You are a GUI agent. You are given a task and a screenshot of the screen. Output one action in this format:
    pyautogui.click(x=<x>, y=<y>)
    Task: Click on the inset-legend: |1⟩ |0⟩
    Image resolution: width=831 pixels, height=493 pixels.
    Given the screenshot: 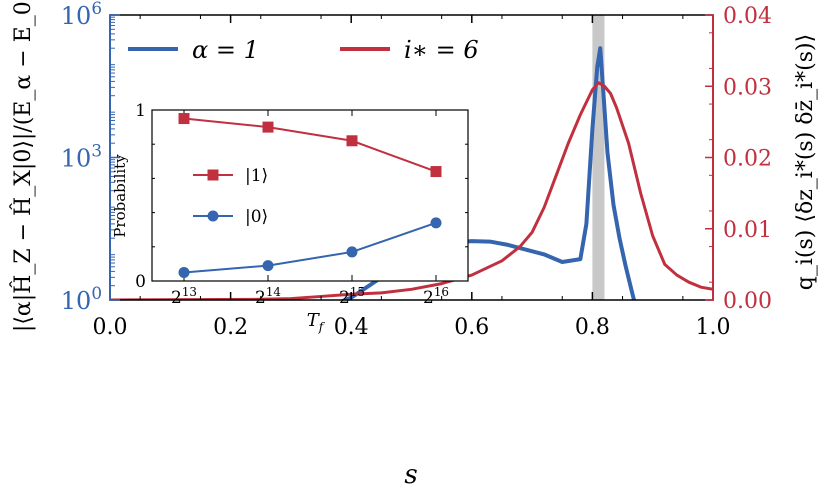 What is the action you would take?
    pyautogui.click(x=230, y=196)
    